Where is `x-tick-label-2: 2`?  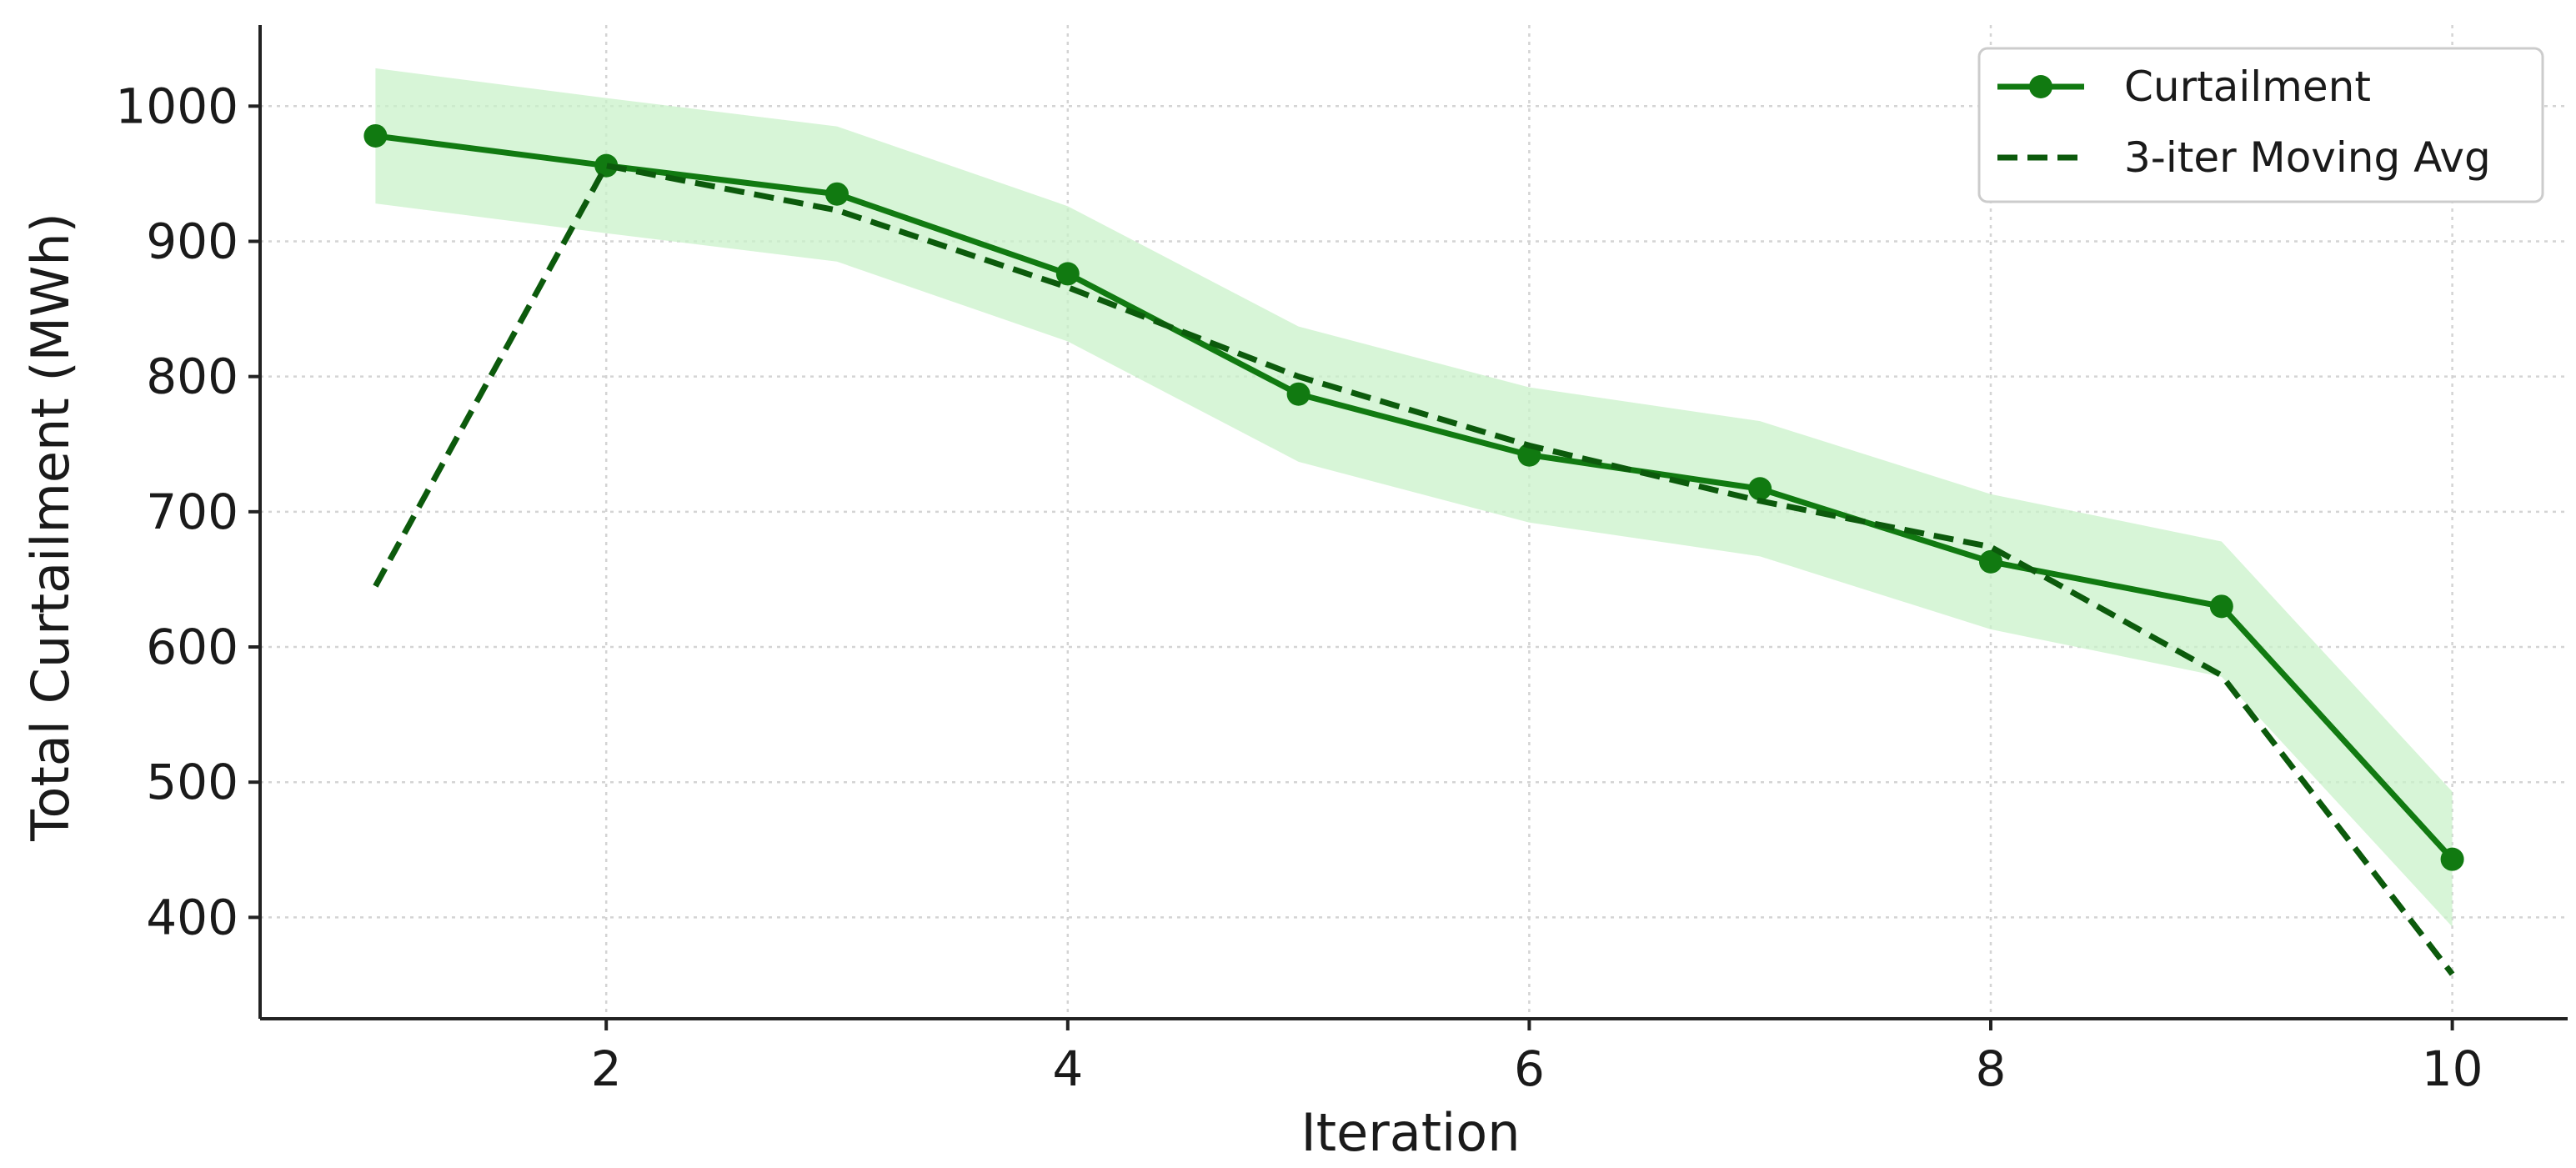
x-tick-label-2: 2 is located at coordinates (606, 1068).